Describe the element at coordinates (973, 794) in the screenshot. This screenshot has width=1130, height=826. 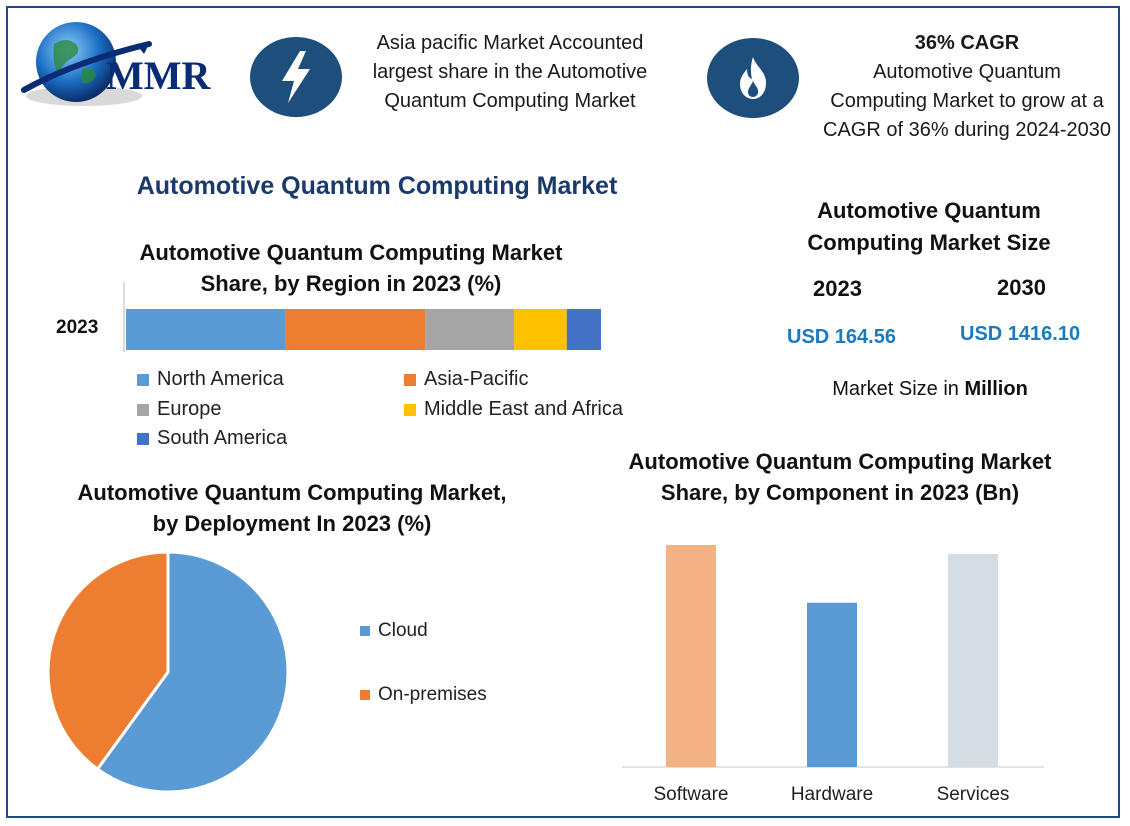
I see `bar-label-services: Services` at that location.